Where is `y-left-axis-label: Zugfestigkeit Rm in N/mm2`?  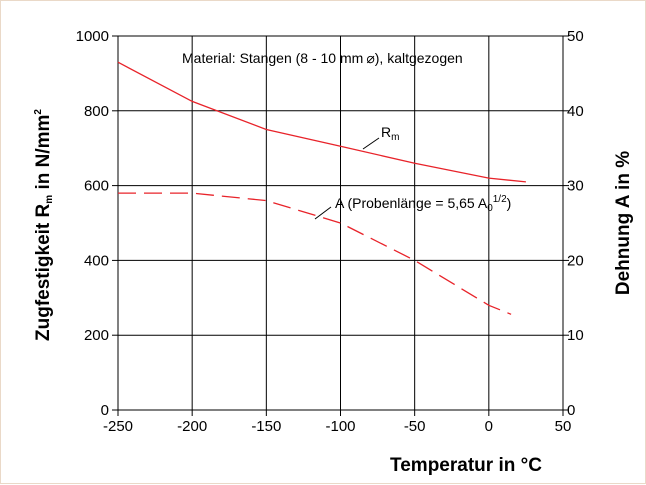 y-left-axis-label: Zugfestigkeit Rm in N/mm2 is located at coordinates (44, 225).